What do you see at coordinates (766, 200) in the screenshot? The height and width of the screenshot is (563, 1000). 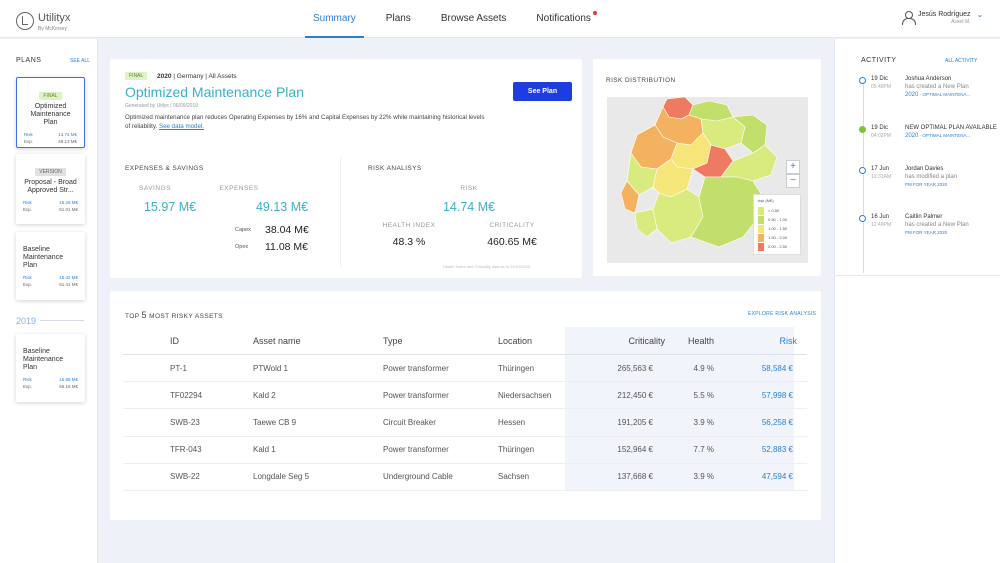 I see `legend-title: risk (M€)` at bounding box center [766, 200].